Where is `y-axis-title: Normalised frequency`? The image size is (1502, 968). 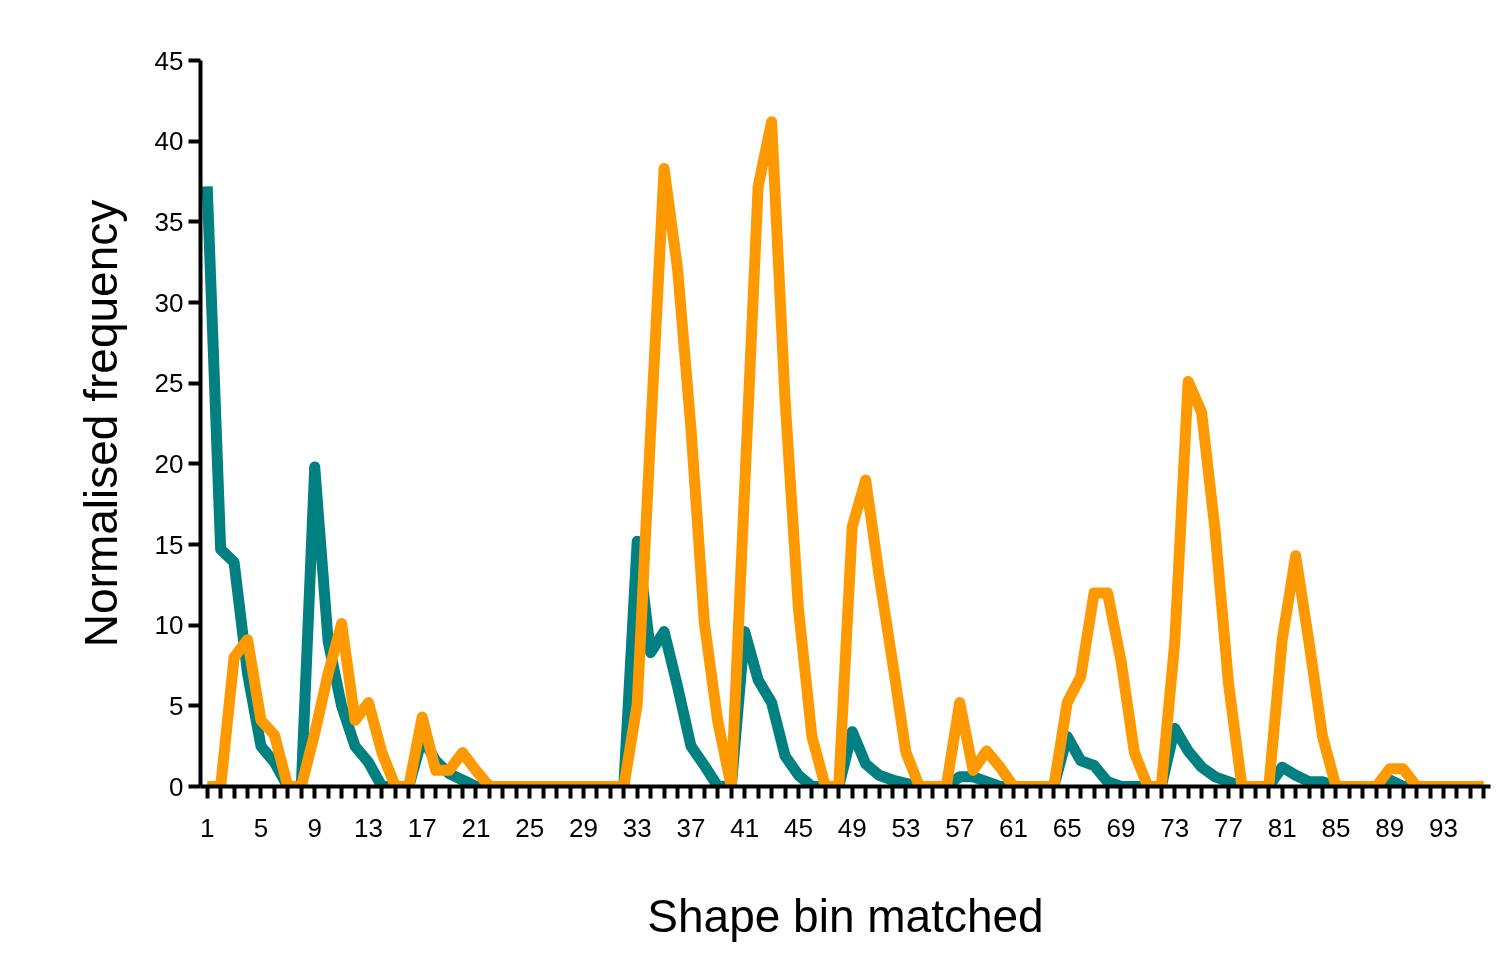
y-axis-title: Normalised frequency is located at coordinates (100, 423).